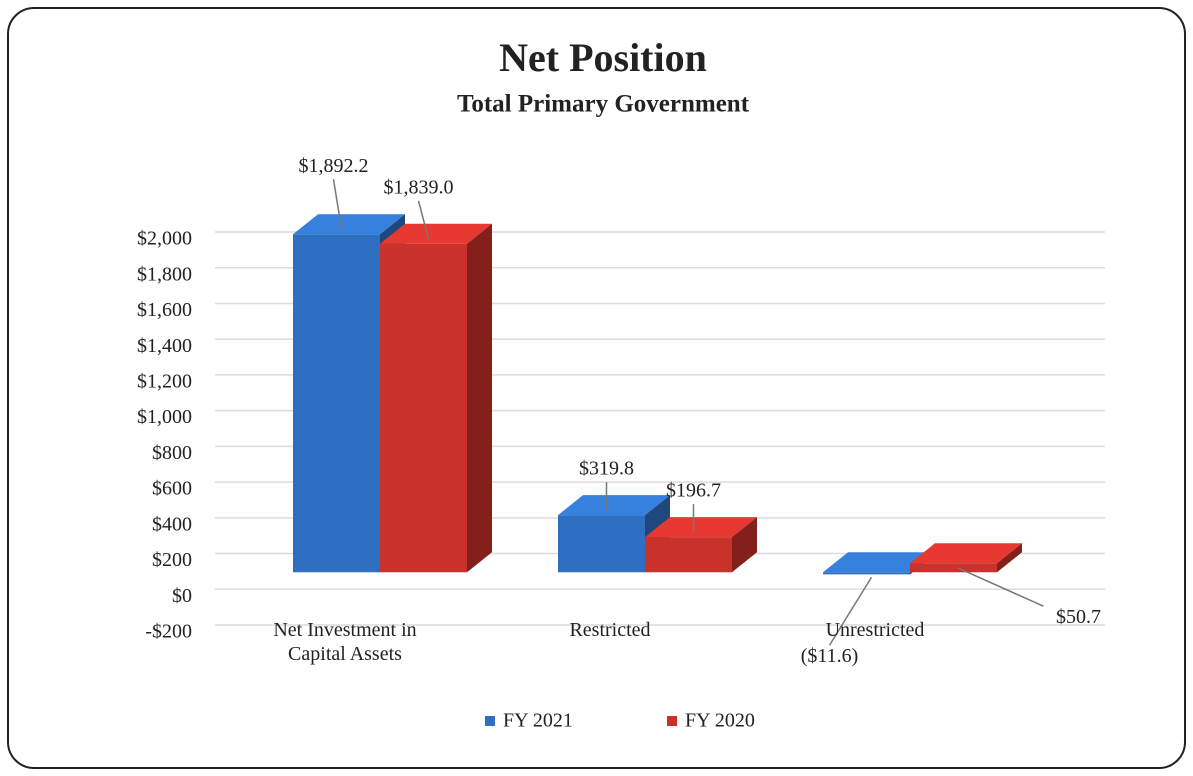 The height and width of the screenshot is (776, 1193). I want to click on data-label: ($11.6), so click(830, 656).